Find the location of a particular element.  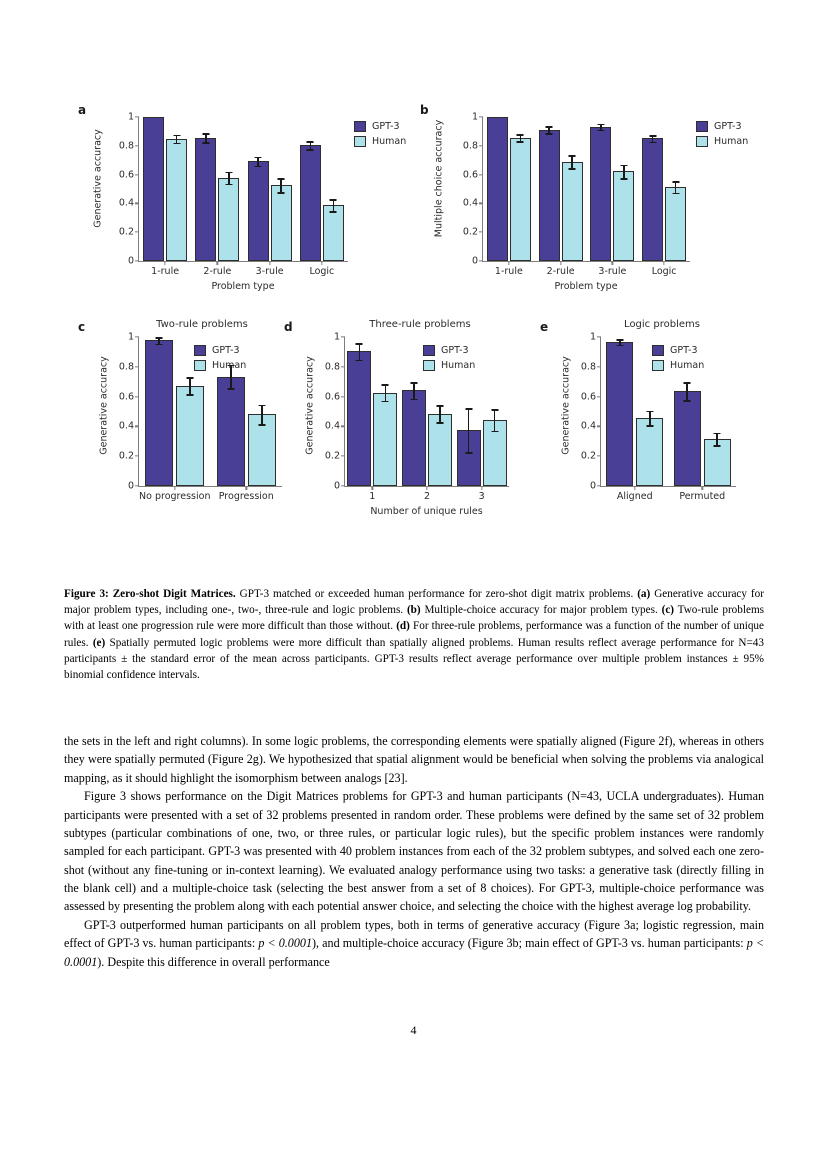

panel-b-xlabel: Problem type is located at coordinates (586, 286).